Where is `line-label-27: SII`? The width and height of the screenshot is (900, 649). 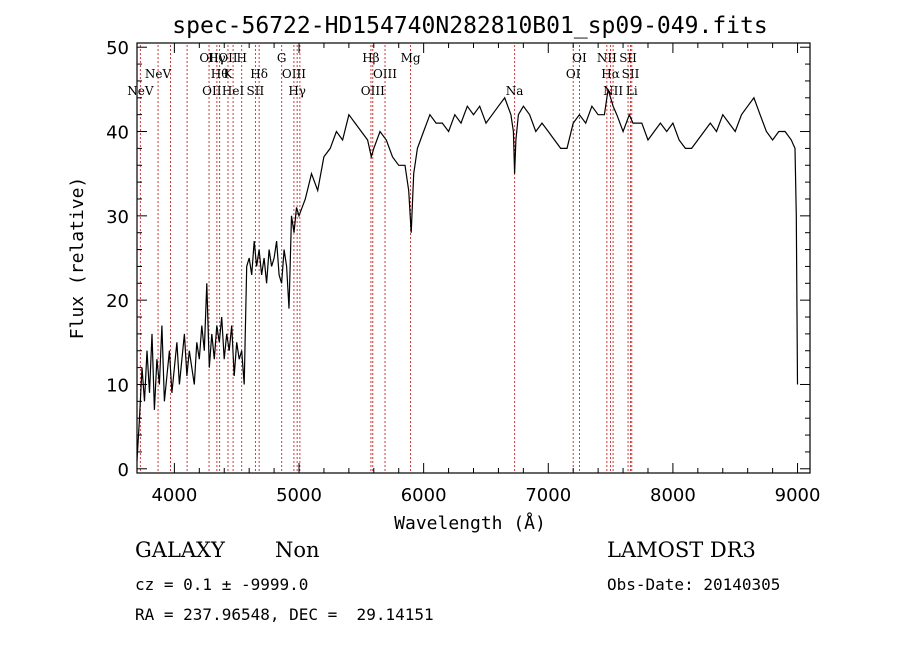
line-label-27: SII is located at coordinates (631, 74).